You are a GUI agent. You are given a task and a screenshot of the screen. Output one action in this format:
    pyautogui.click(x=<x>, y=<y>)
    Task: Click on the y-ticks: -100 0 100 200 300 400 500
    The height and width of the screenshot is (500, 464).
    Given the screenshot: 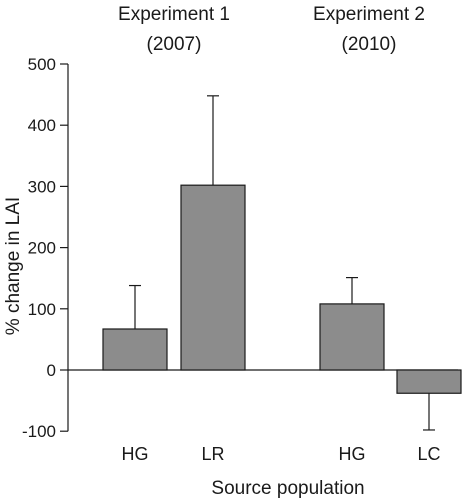 What is the action you would take?
    pyautogui.click(x=45, y=248)
    